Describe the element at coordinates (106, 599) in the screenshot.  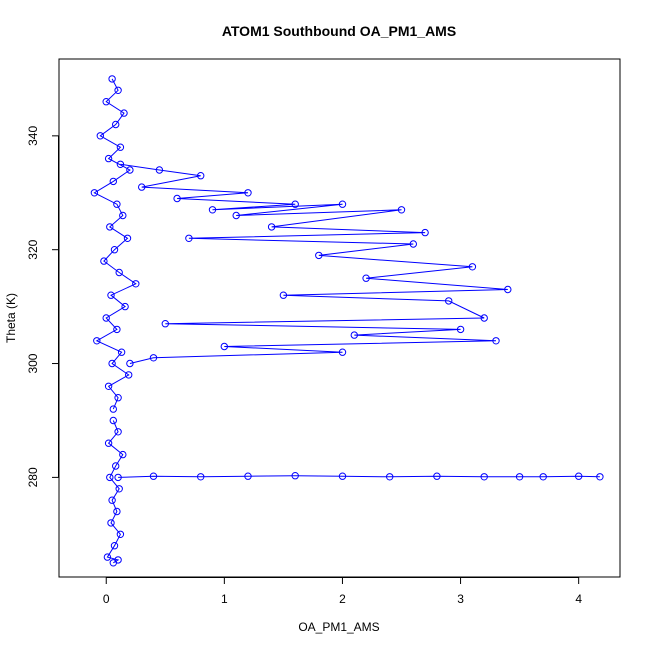
I see `x-tick-label: 0` at that location.